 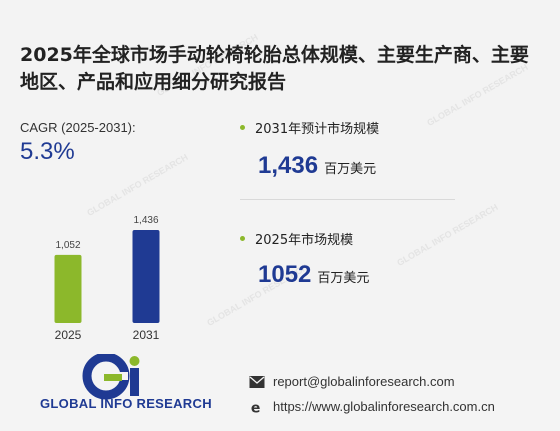 What do you see at coordinates (47, 151) in the screenshot?
I see `cagr-value: 5.3%` at bounding box center [47, 151].